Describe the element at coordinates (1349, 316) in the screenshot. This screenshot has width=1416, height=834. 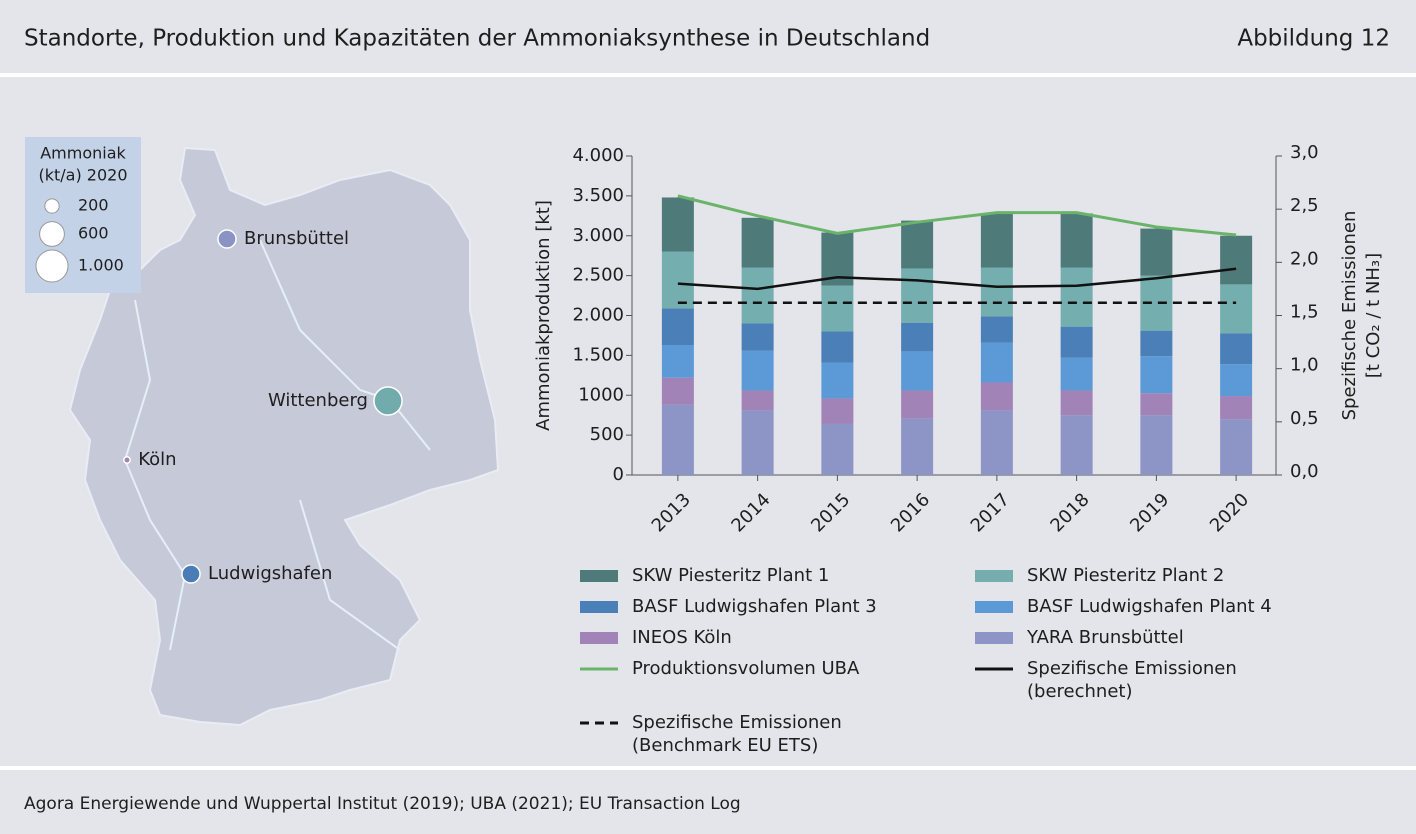
I see `y2-axis-title: Spezifische Emissionen` at that location.